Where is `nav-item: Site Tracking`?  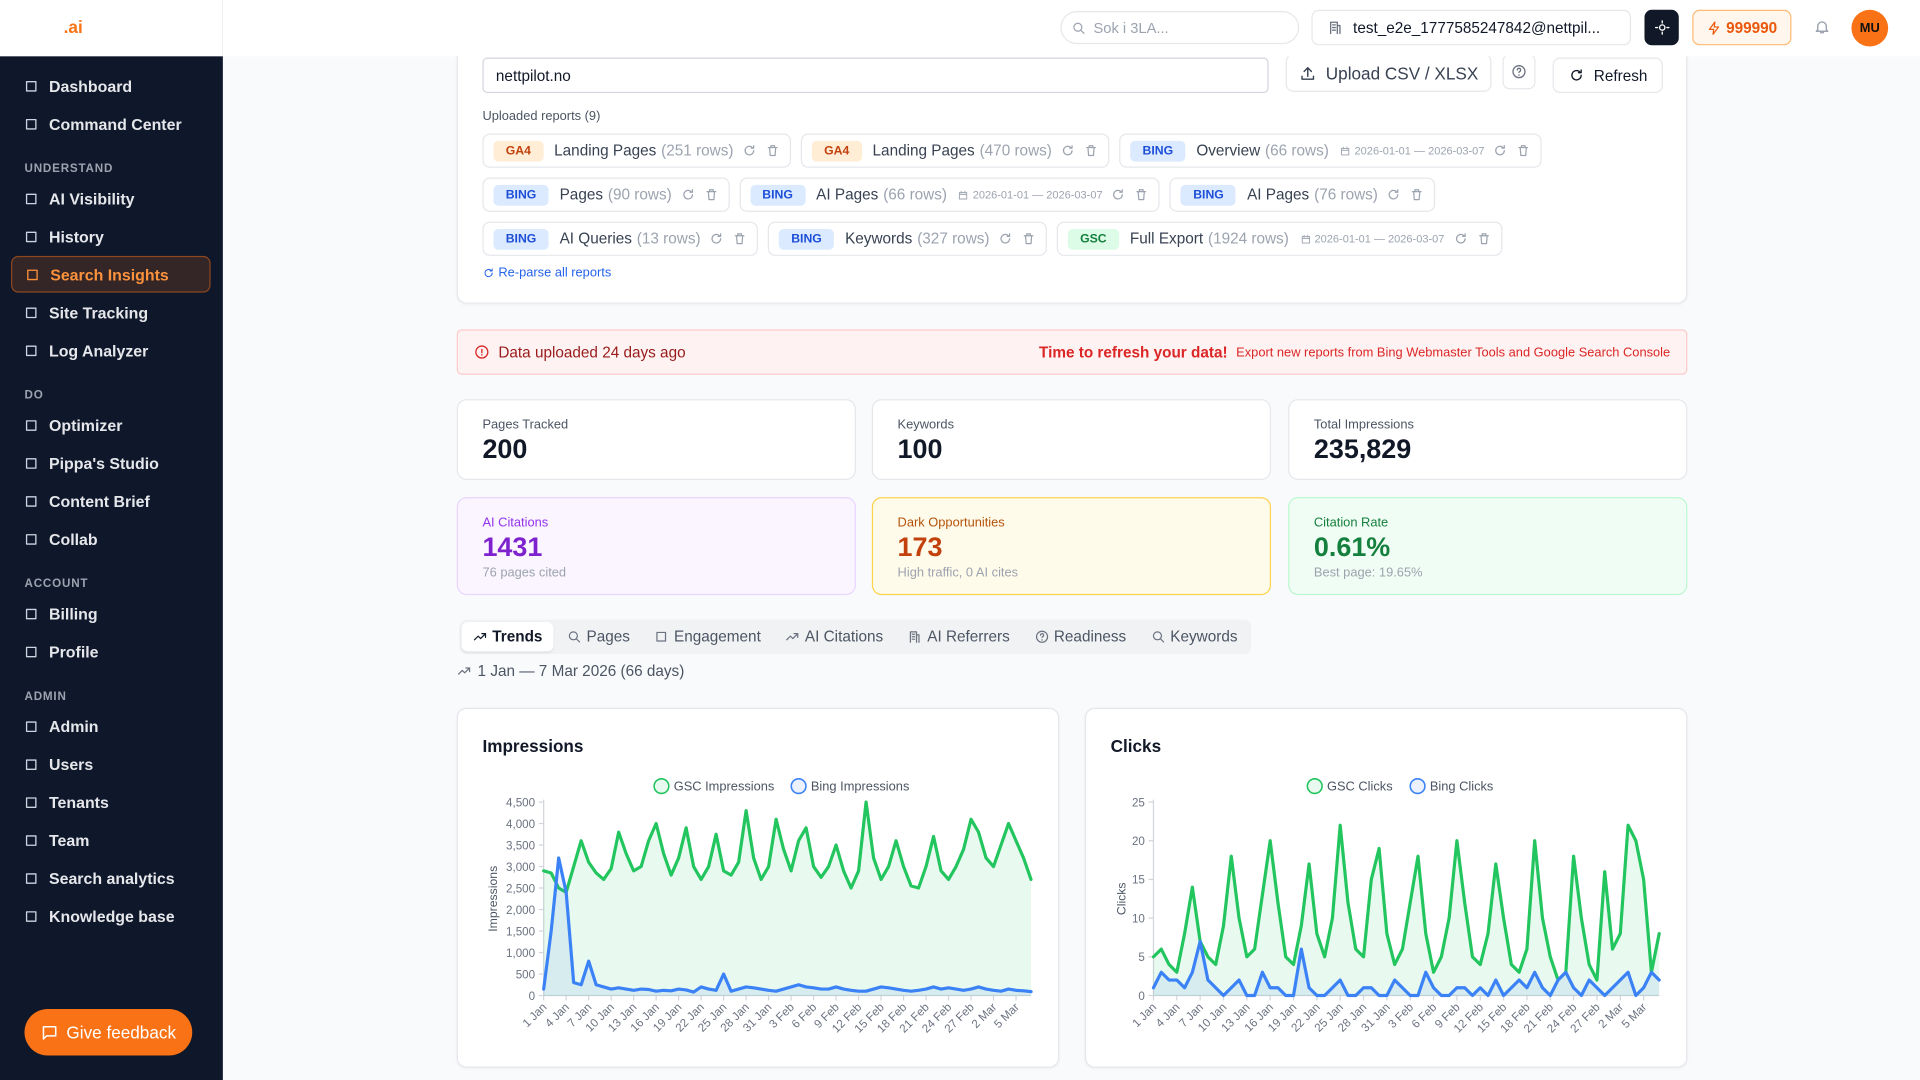 nav-item: Site Tracking is located at coordinates (111, 312).